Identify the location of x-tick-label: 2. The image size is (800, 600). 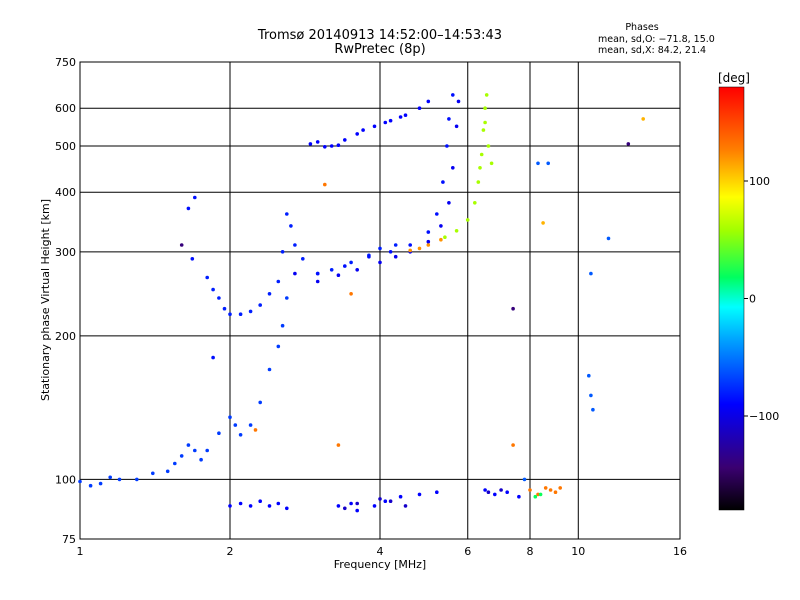
(230, 551).